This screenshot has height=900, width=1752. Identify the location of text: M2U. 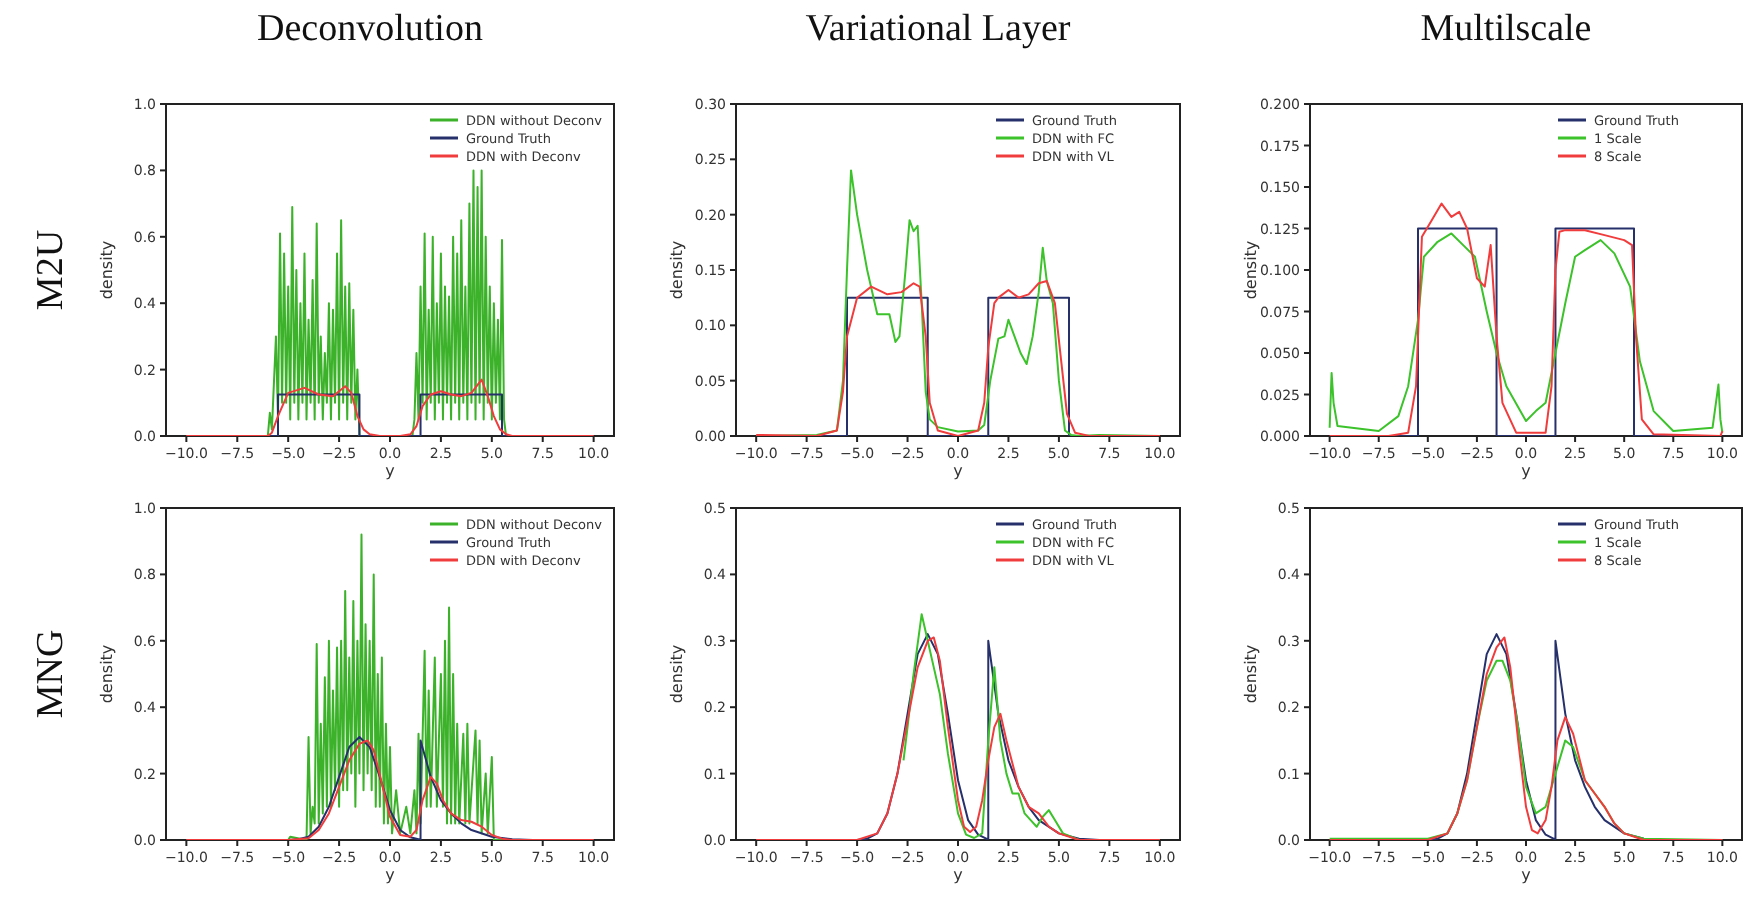
(51, 270).